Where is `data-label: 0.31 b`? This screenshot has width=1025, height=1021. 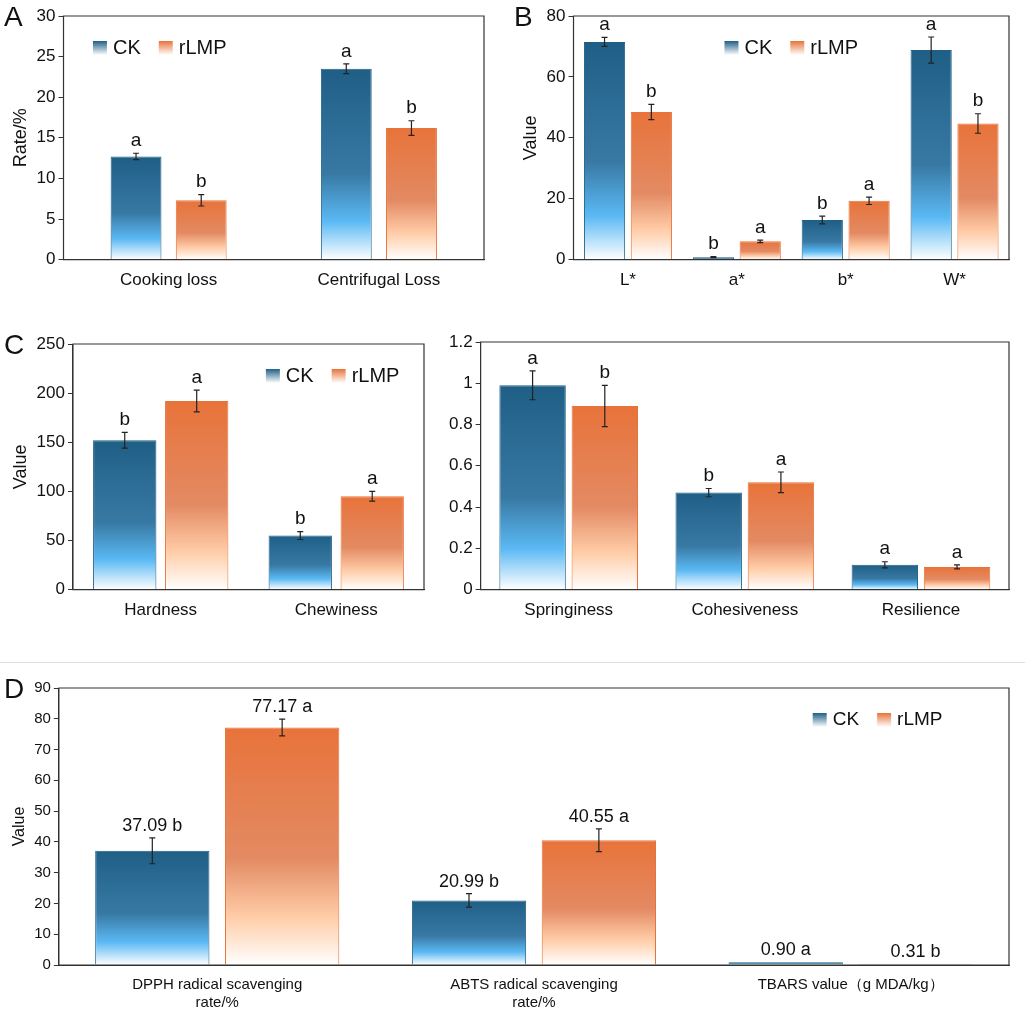 data-label: 0.31 b is located at coordinates (915, 951).